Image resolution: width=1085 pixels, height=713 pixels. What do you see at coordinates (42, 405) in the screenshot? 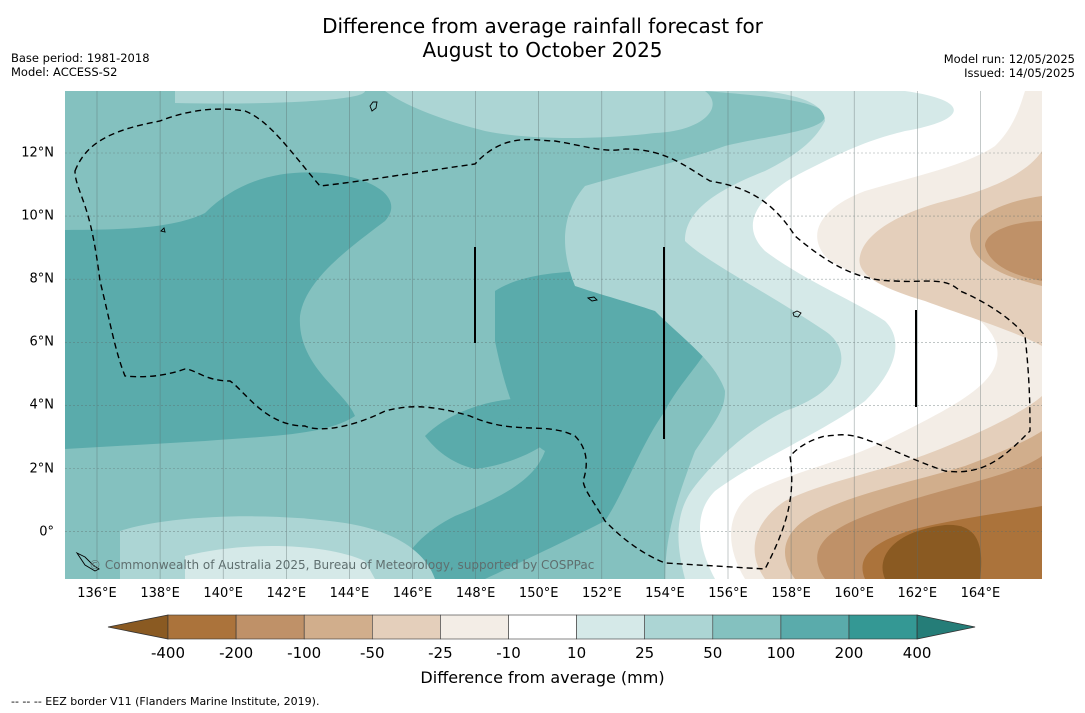
I see `lat-label: 4°N` at bounding box center [42, 405].